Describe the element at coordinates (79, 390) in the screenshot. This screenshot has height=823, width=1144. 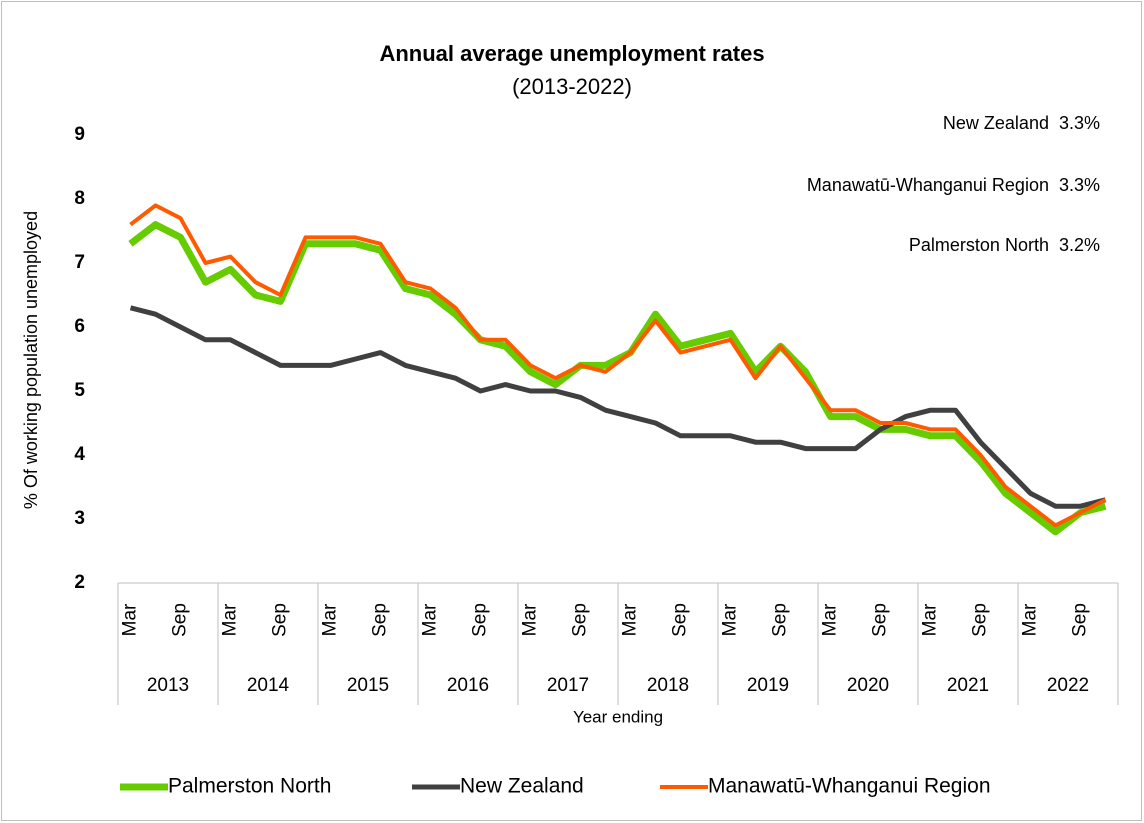
I see `y-tick-label: 5` at that location.